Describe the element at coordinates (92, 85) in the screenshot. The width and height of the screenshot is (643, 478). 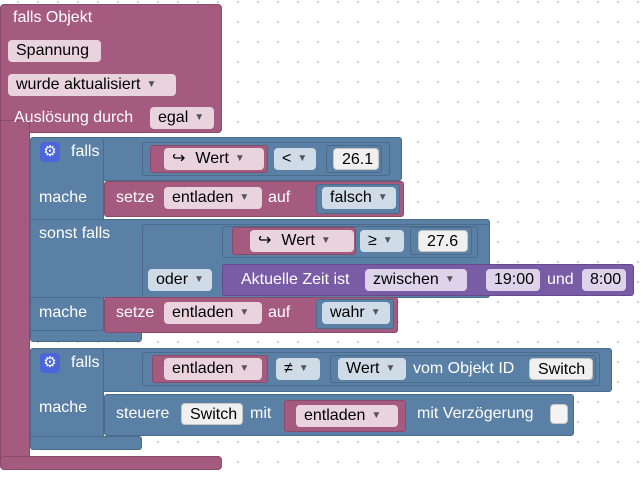
I see `trigger-dropdown: wurde aktualisiert ▼` at that location.